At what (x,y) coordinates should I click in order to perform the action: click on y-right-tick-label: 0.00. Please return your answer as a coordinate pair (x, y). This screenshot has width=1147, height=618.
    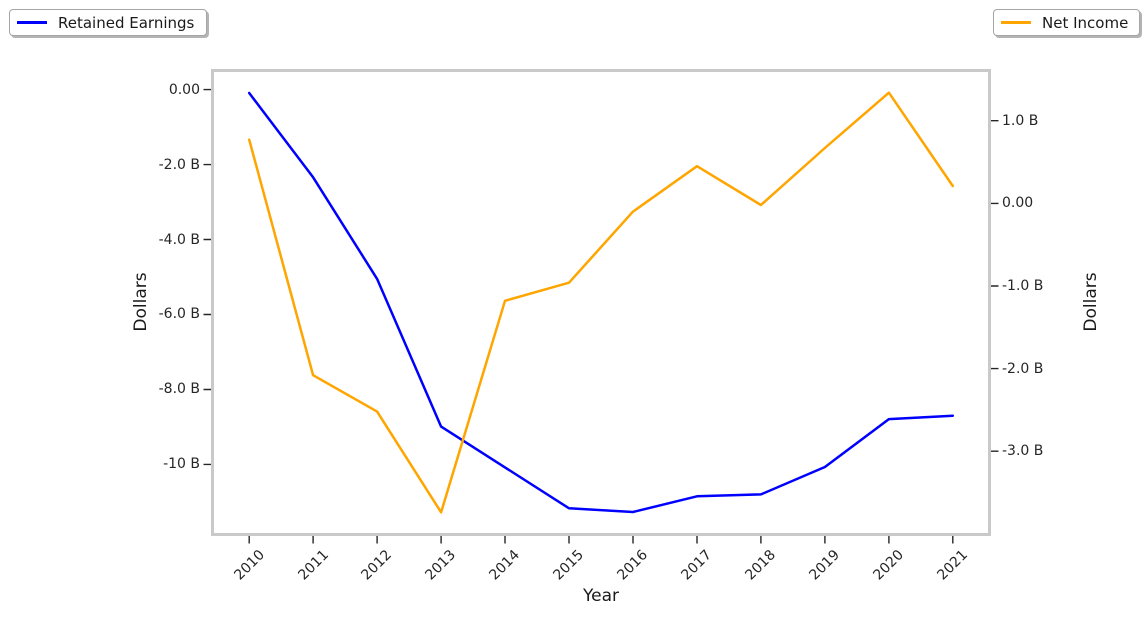
    Looking at the image, I should click on (1018, 203).